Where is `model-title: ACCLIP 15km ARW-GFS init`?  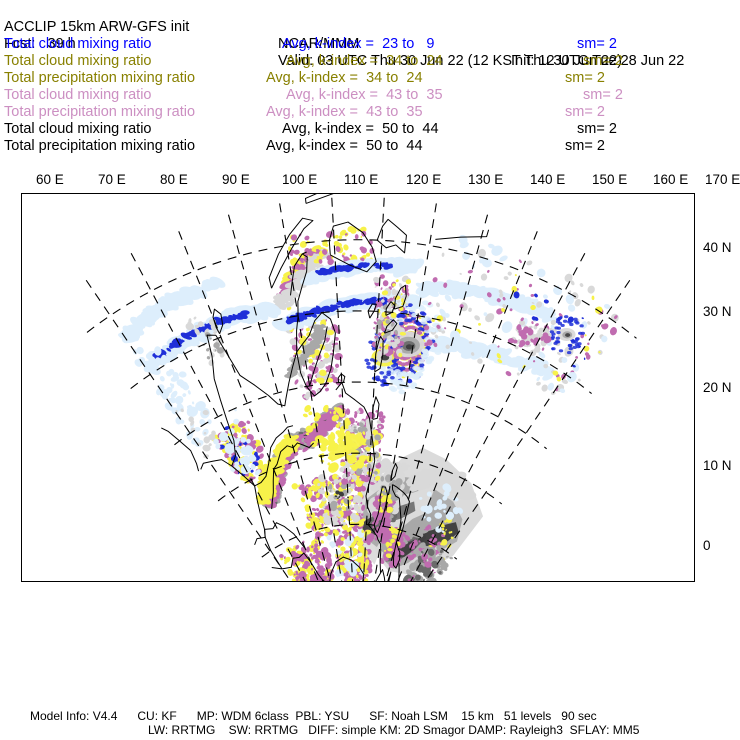
model-title: ACCLIP 15km ARW-GFS init is located at coordinates (97, 27).